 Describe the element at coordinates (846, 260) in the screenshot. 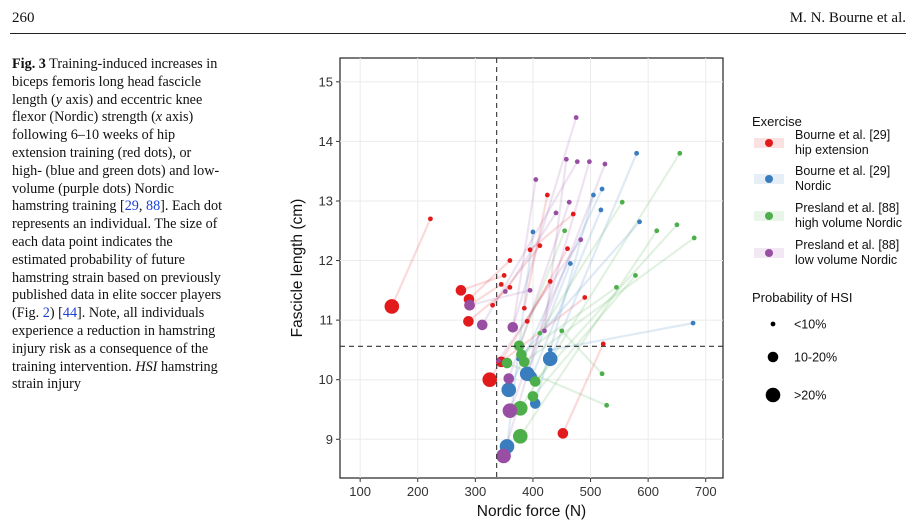

I see `legend-label: low volume Nordic` at that location.